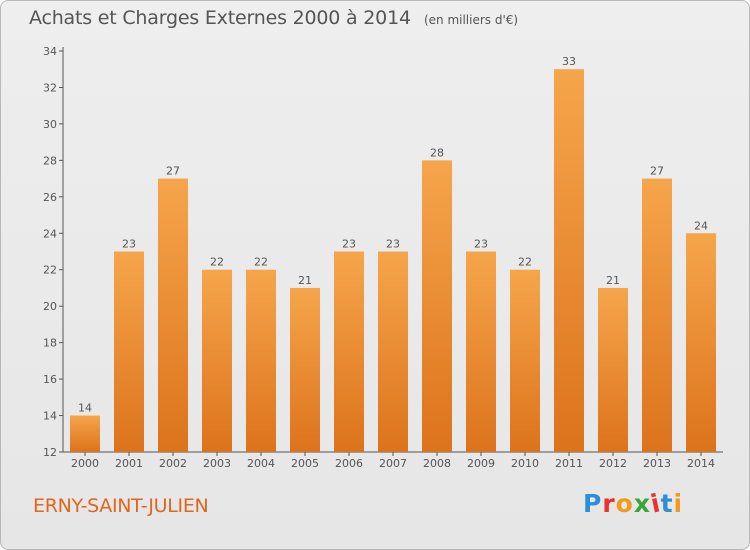 The height and width of the screenshot is (550, 750). Describe the element at coordinates (129, 351) in the screenshot. I see `bar-2001` at that location.